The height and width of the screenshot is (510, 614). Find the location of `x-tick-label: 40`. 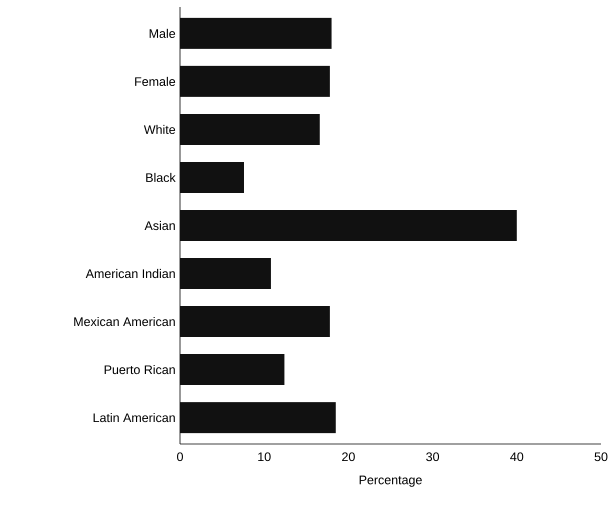

x-tick-label: 40 is located at coordinates (517, 457).